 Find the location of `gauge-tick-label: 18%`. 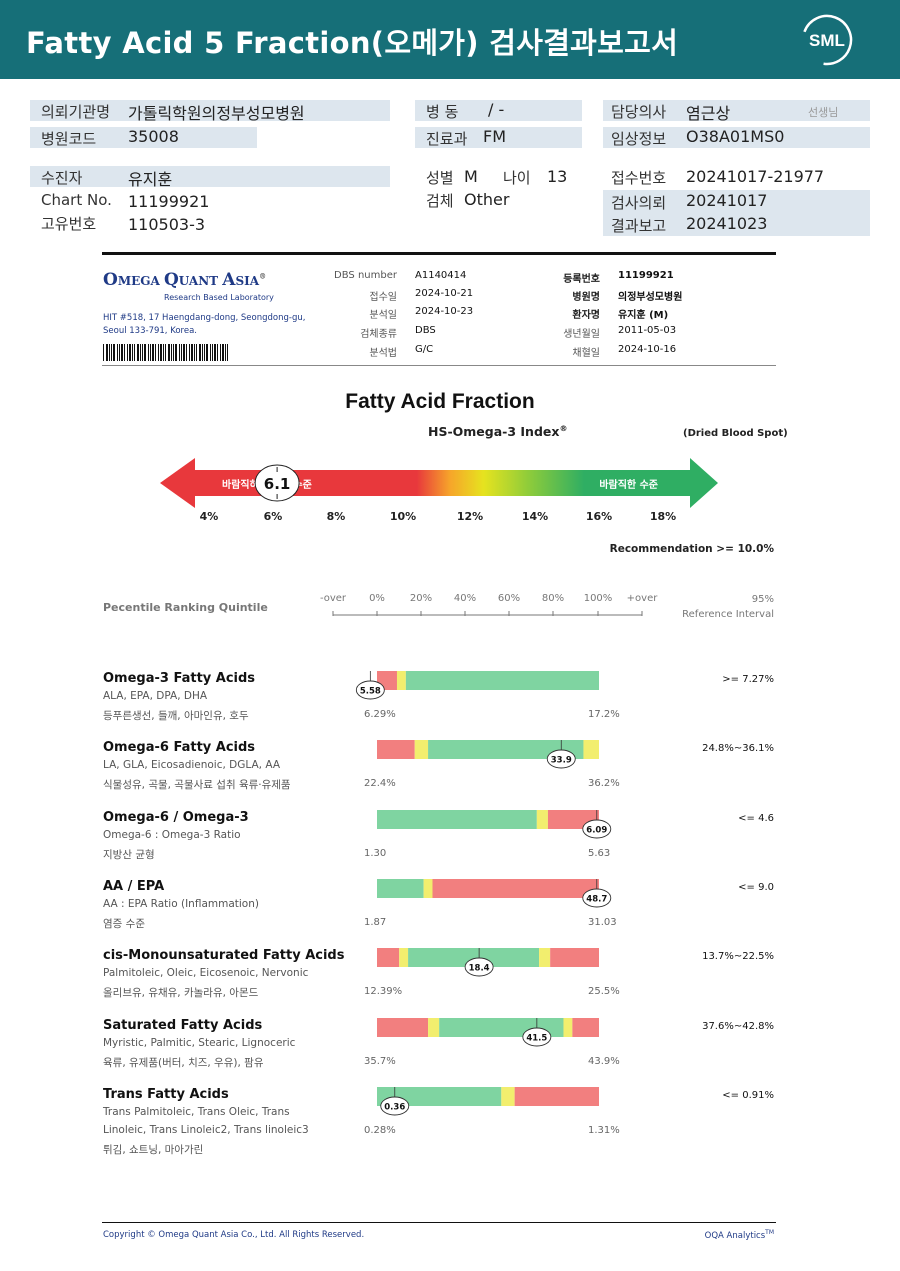

gauge-tick-label: 18% is located at coordinates (663, 516).